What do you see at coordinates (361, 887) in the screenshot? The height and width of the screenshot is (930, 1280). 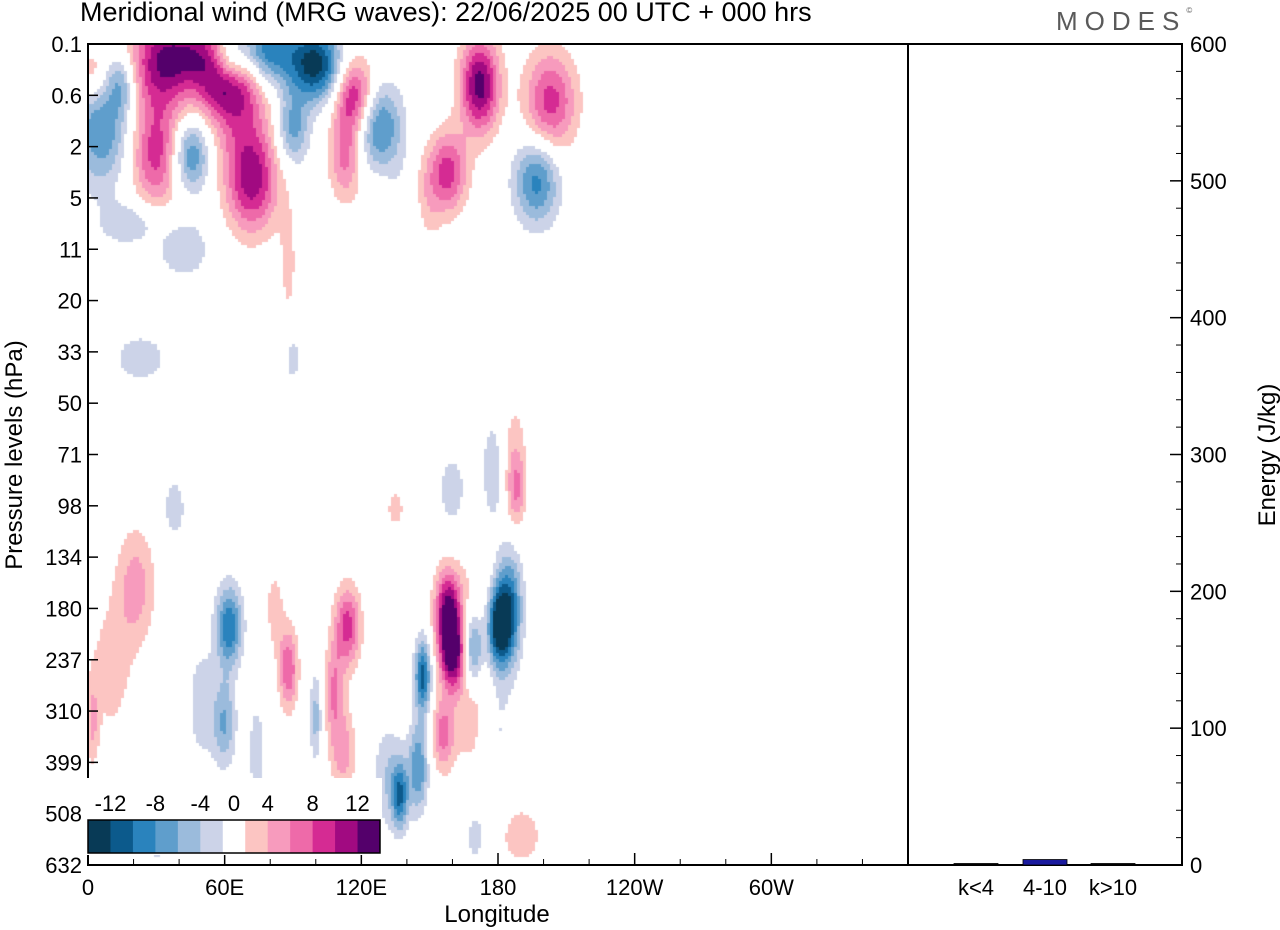 I see `x-tick-label: 120E` at bounding box center [361, 887].